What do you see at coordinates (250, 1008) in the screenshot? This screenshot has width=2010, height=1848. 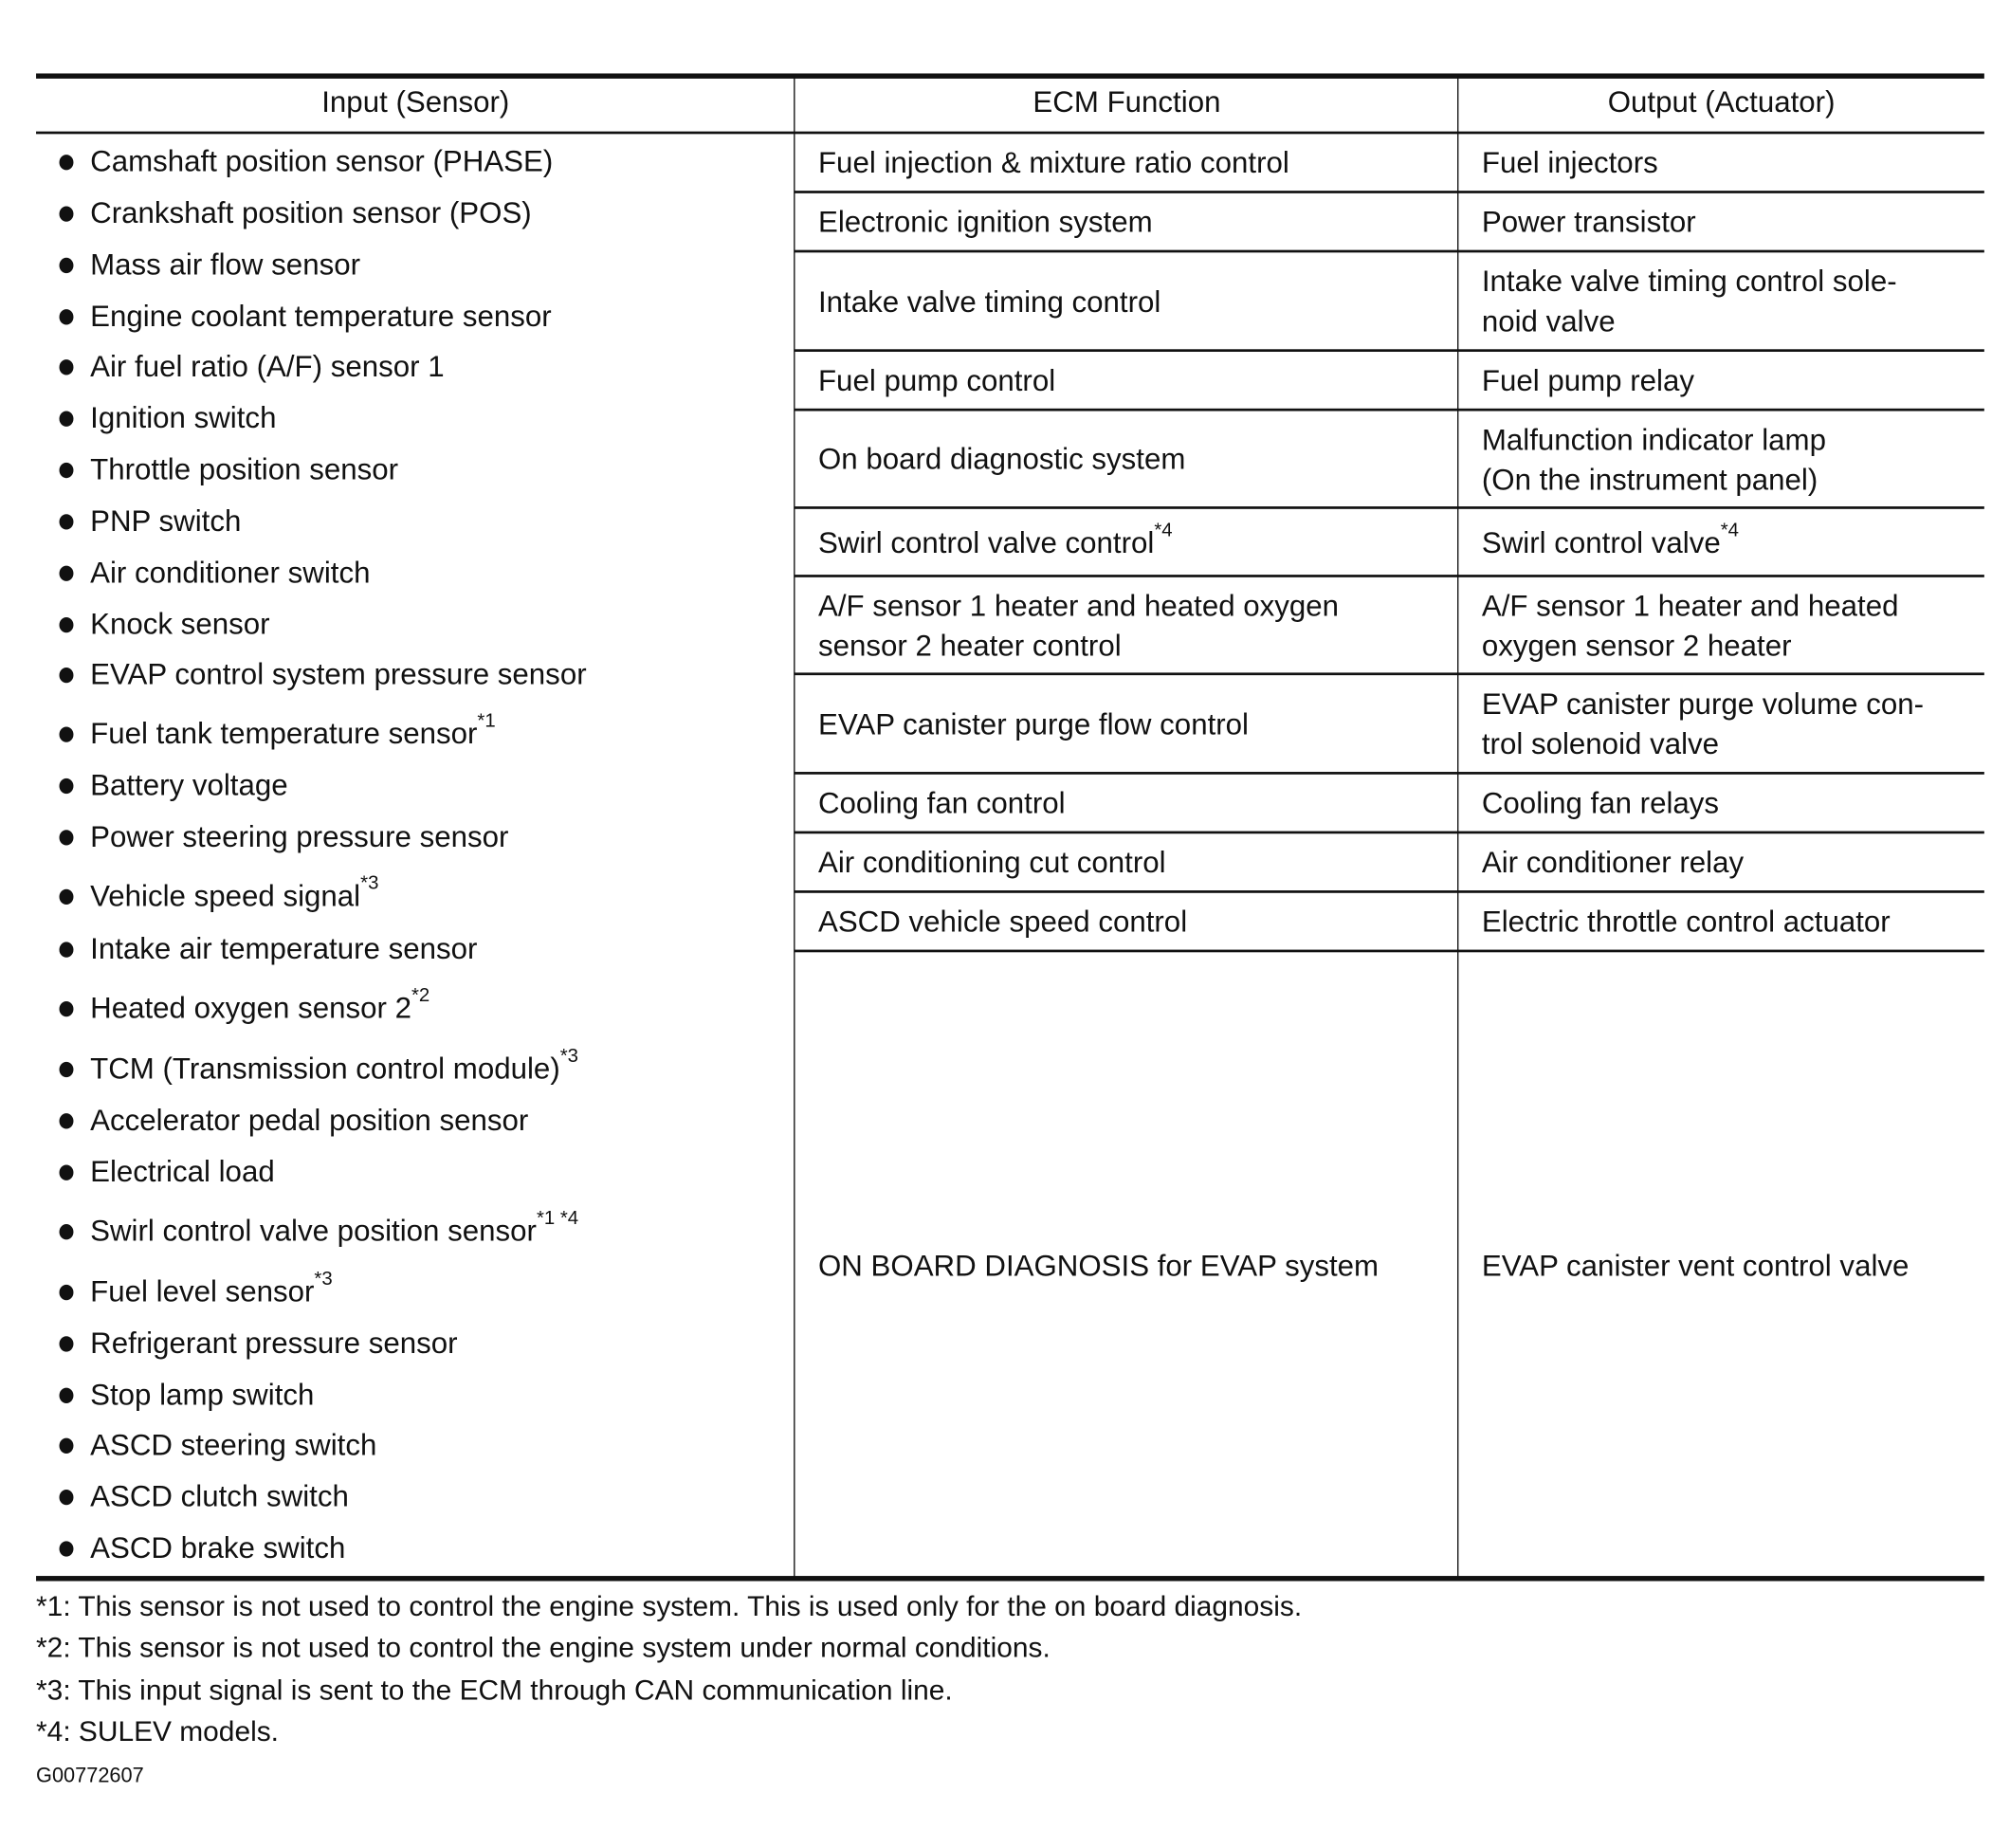 I see `input-item-label: Heated oxygen sensor 2` at bounding box center [250, 1008].